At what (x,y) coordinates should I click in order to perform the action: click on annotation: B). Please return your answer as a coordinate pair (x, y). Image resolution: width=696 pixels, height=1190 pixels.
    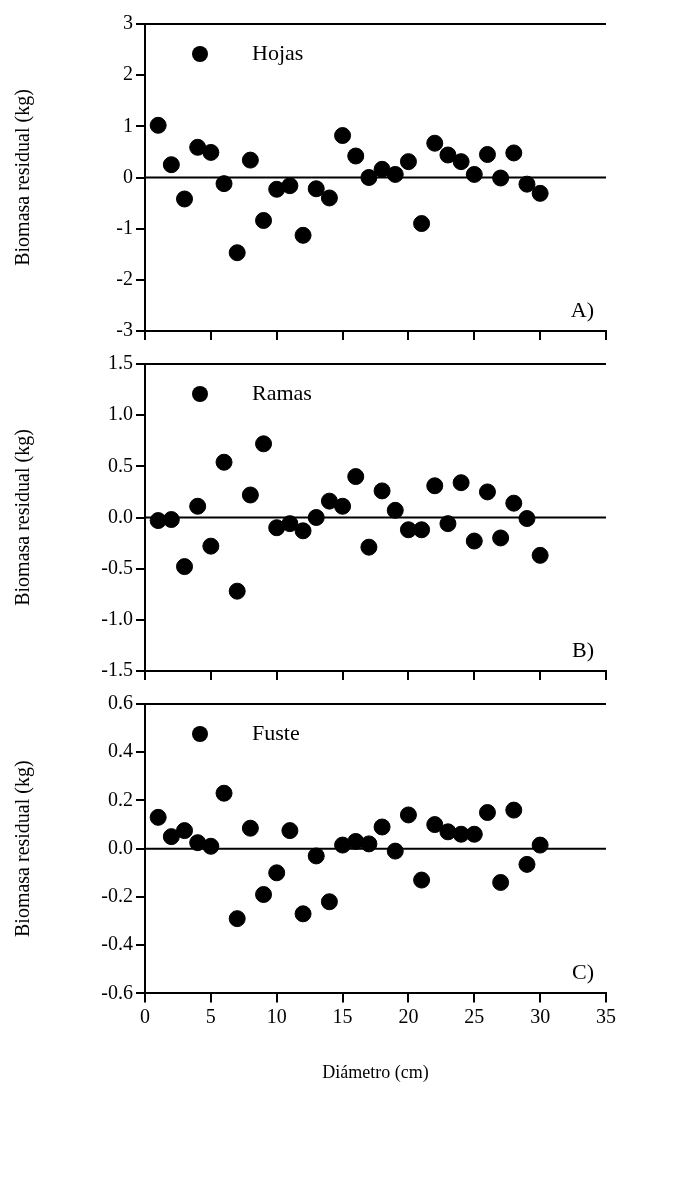
    Looking at the image, I should click on (583, 649).